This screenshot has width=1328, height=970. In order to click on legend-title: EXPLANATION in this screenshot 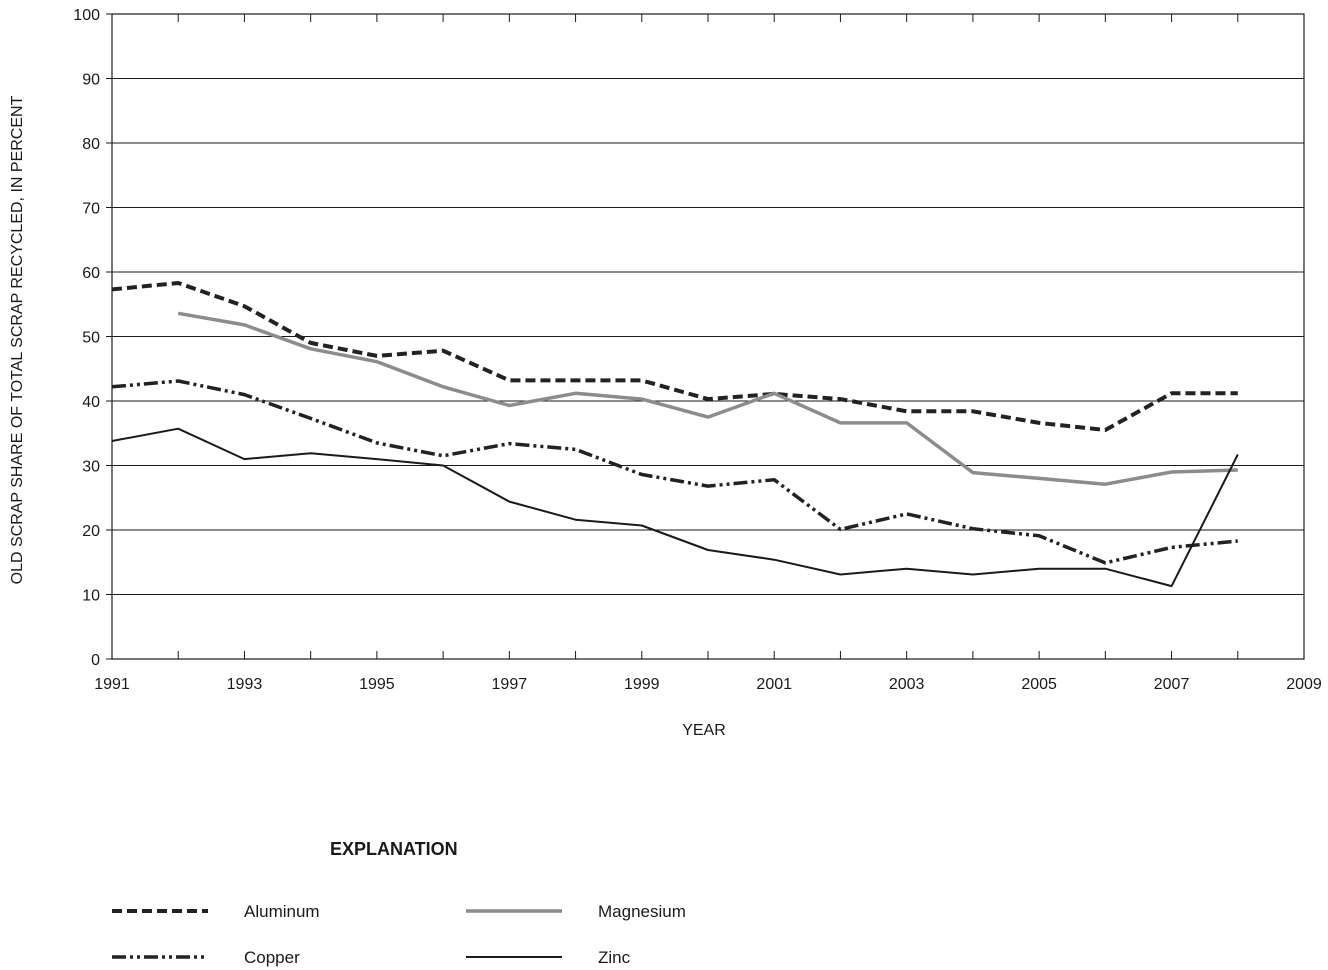, I will do `click(394, 849)`.